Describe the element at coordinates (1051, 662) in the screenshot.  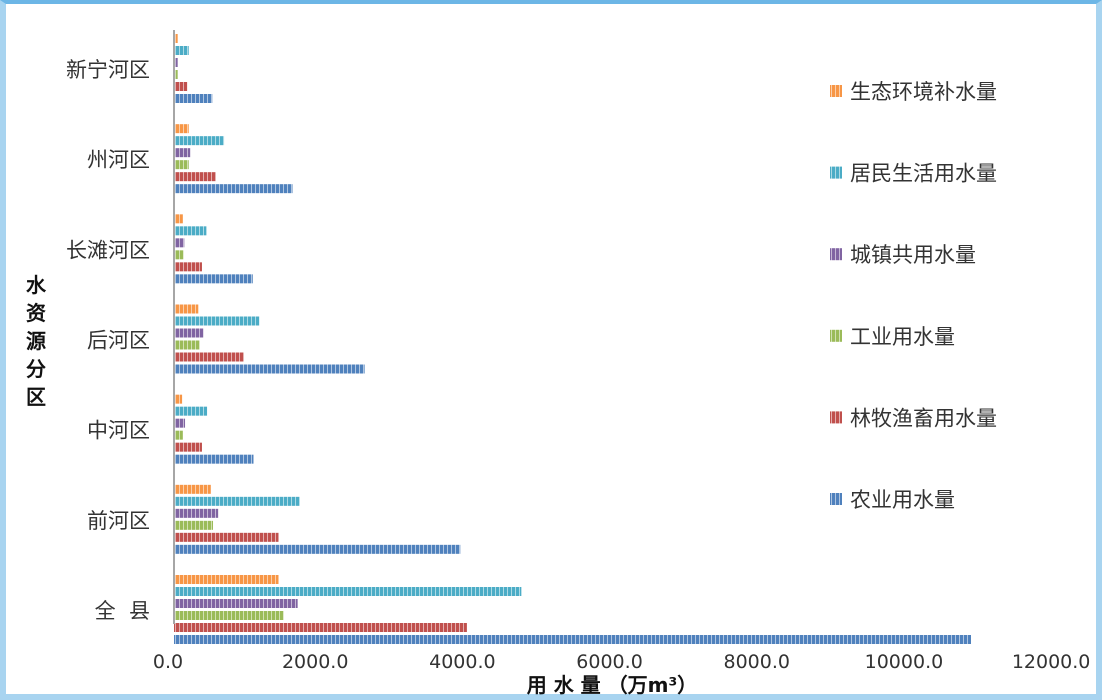
I see `x-tick-label: 12000.0` at that location.